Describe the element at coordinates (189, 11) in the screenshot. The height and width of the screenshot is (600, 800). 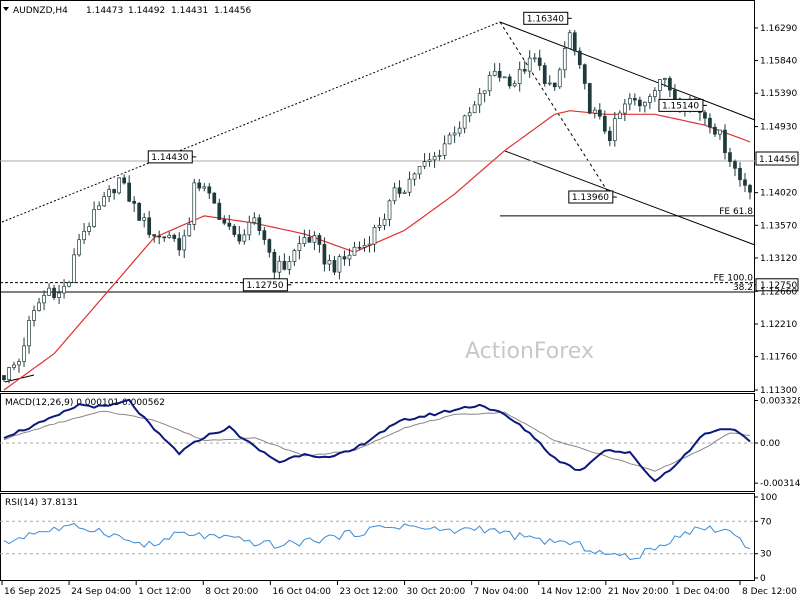
I see `header-low: 1.14431` at that location.